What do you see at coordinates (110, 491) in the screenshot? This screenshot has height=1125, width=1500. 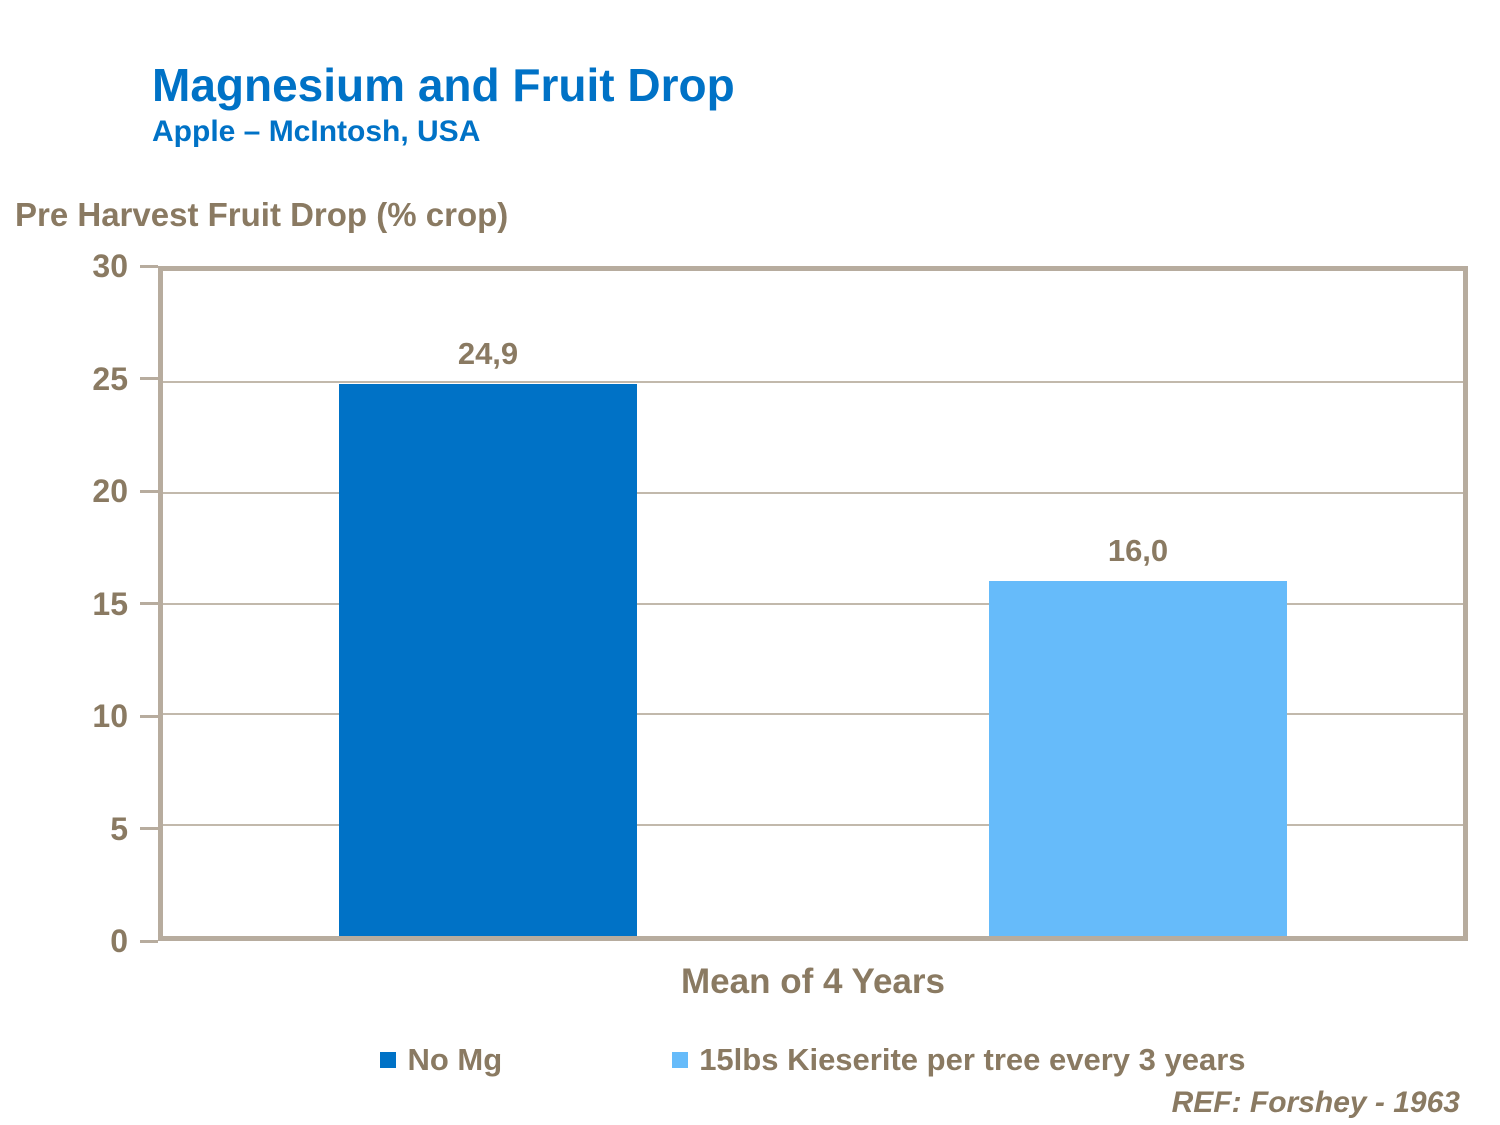 I see `y-tick-label: 20` at bounding box center [110, 491].